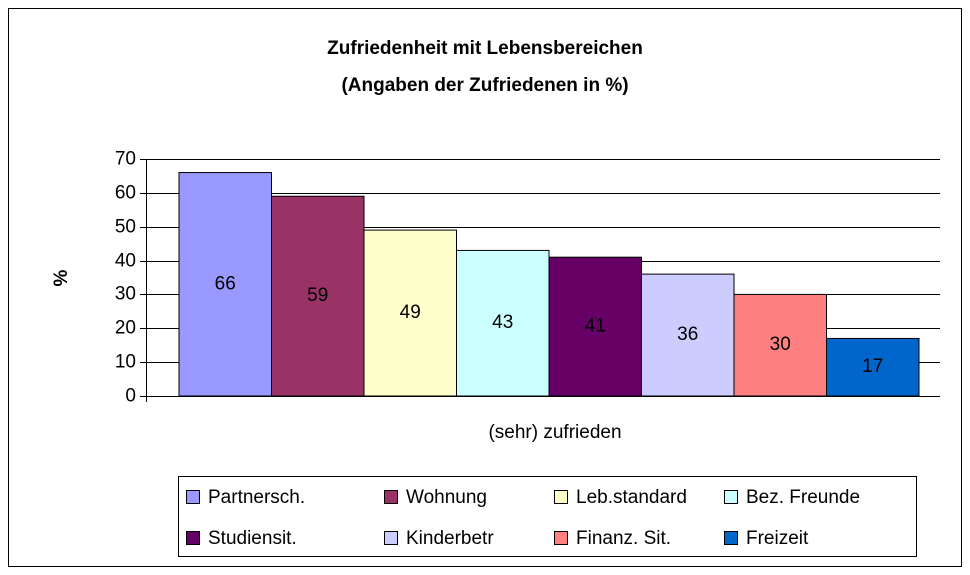  Describe the element at coordinates (410, 312) in the screenshot. I see `data-label: 49` at that location.